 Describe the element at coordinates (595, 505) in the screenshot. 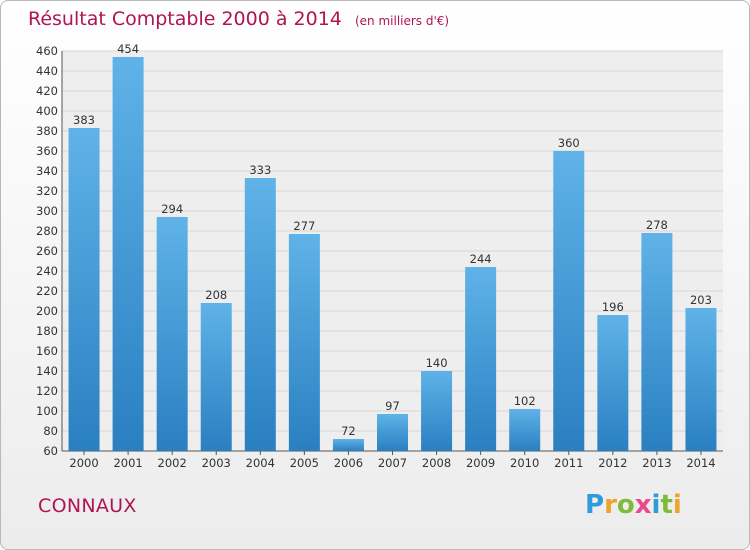

I see `logo-letter: P` at that location.